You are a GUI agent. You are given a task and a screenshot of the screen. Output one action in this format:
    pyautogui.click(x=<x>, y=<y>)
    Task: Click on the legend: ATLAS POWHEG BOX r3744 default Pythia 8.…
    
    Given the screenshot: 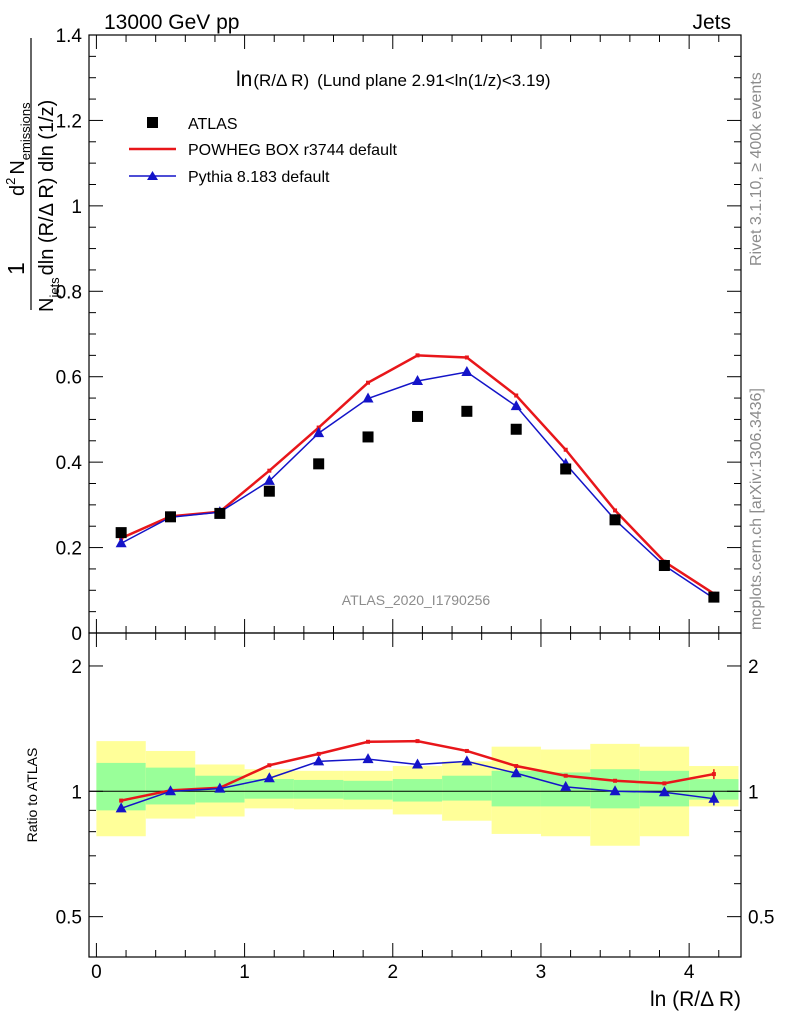 What is the action you would take?
    pyautogui.click(x=263, y=151)
    